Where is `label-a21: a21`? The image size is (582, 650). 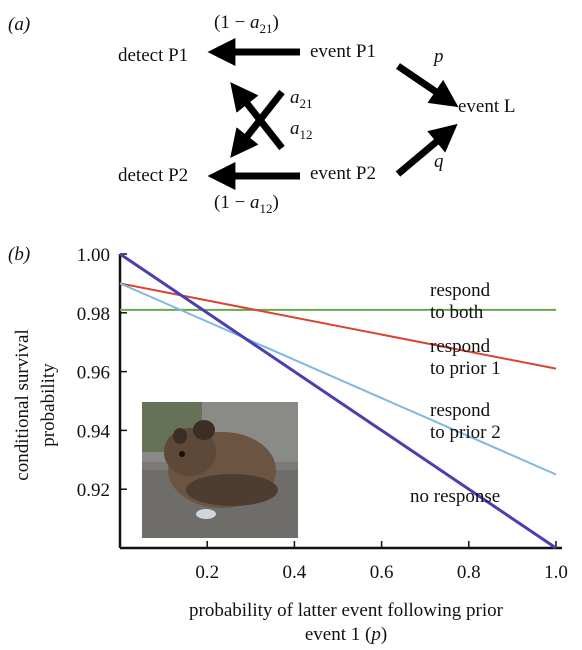
label-a21: a21 is located at coordinates (301, 99).